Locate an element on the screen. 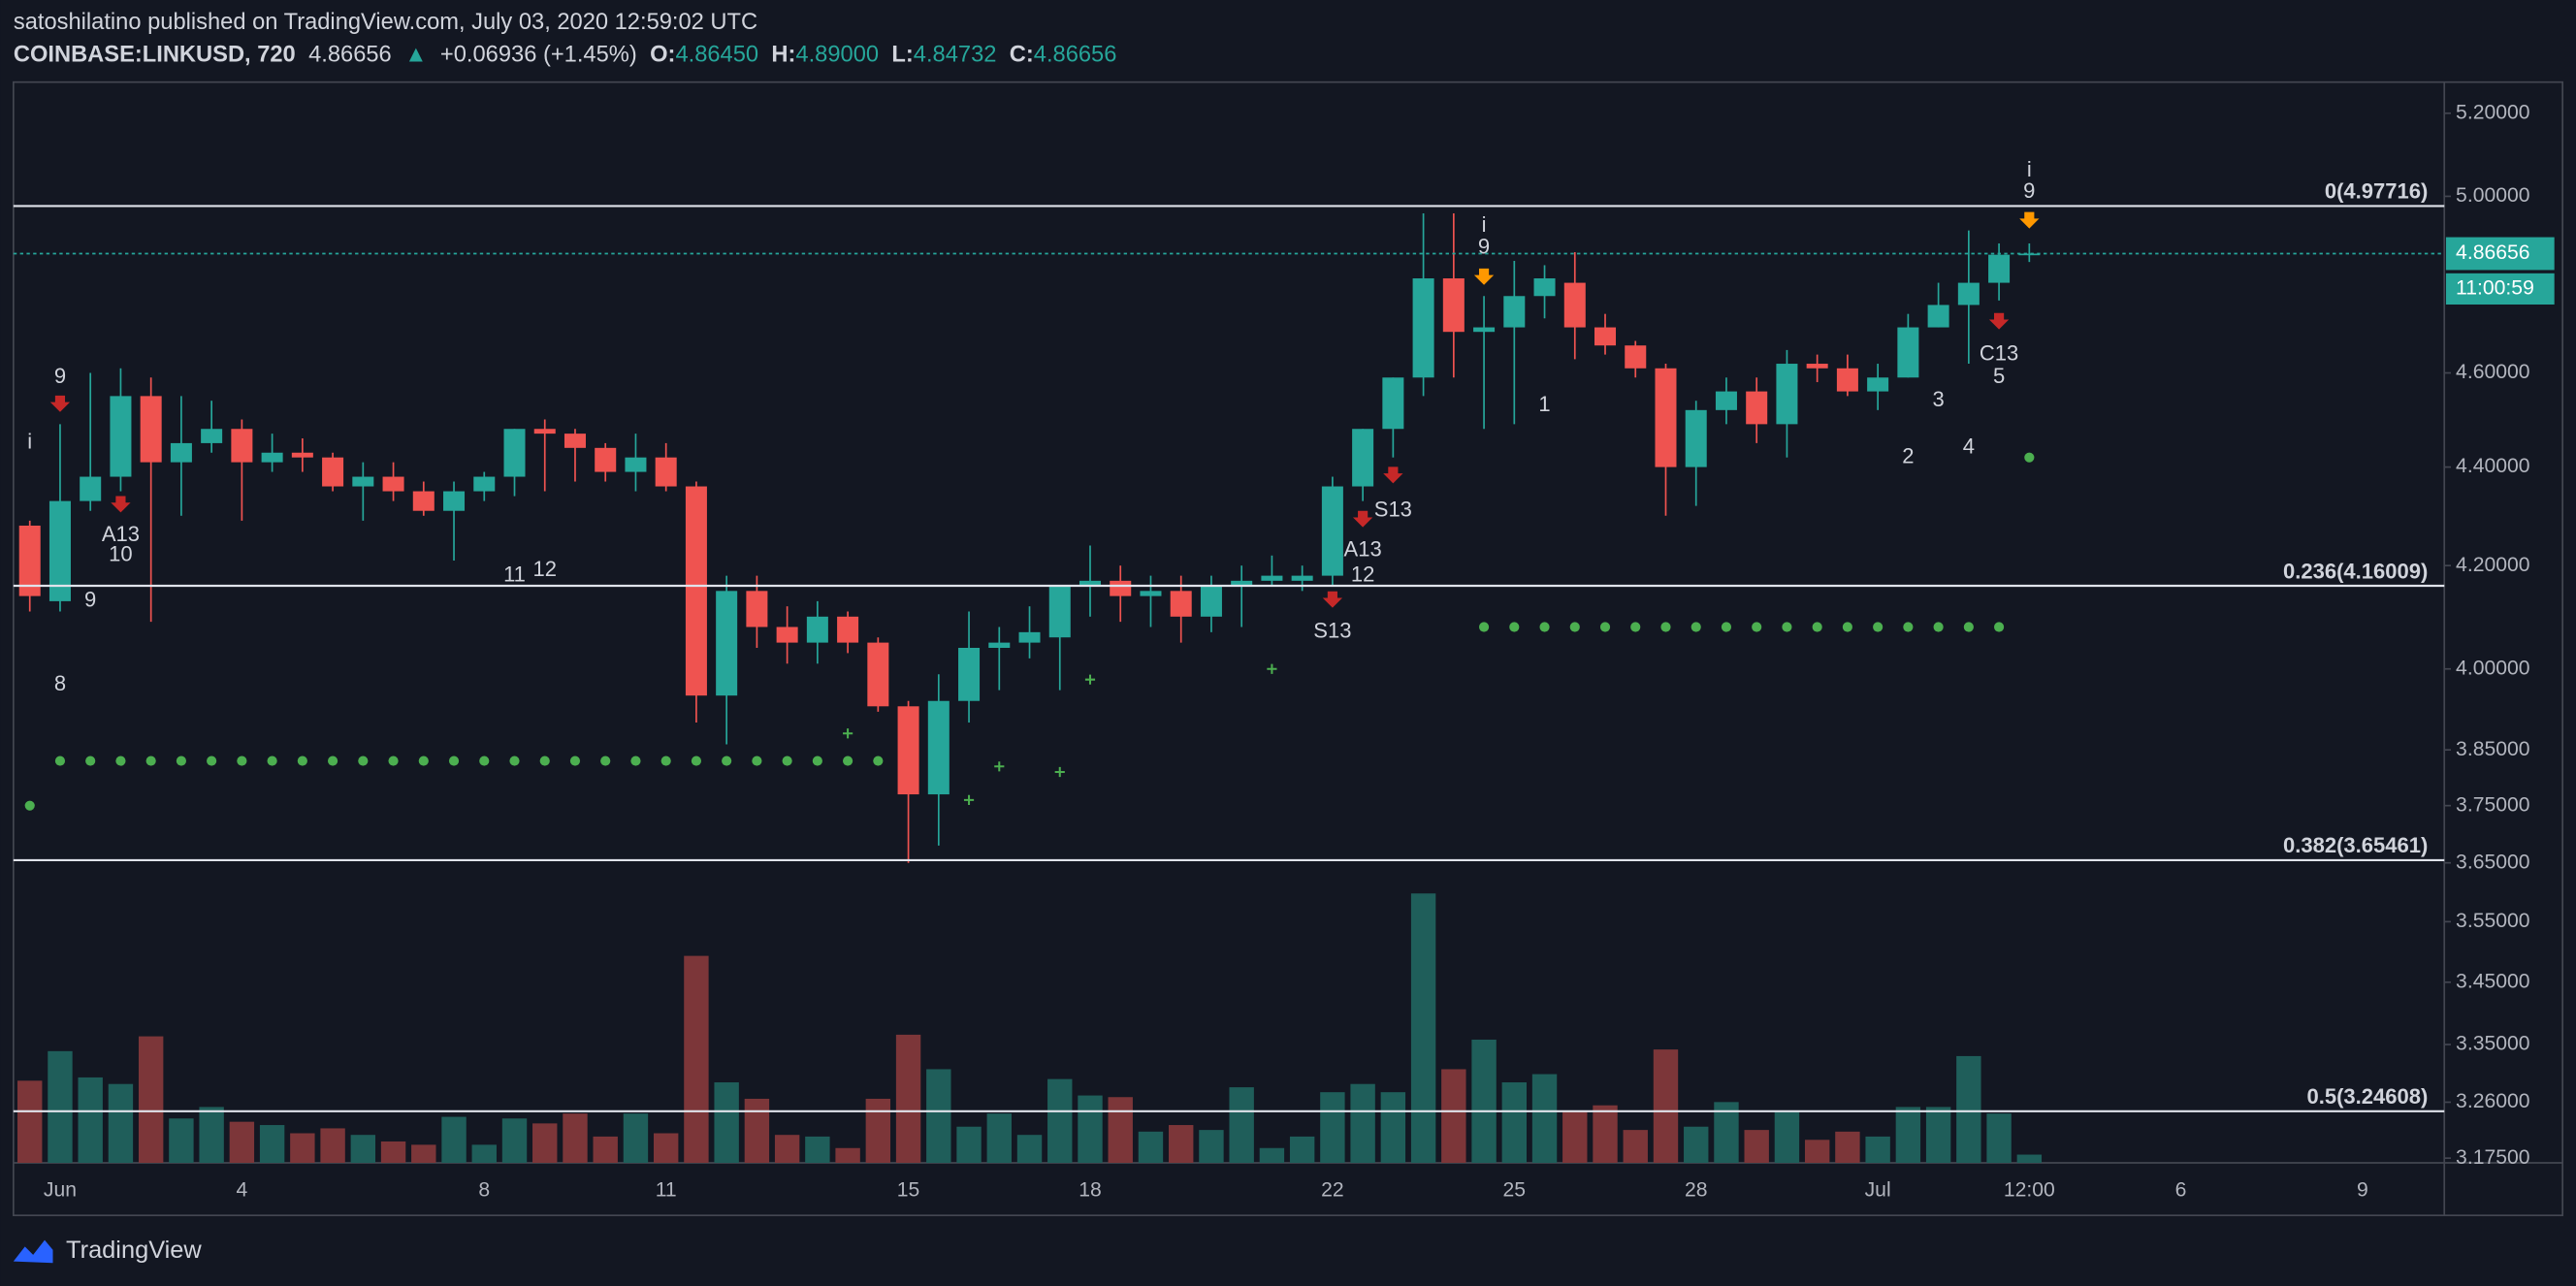 The width and height of the screenshot is (2576, 1286). y-tick-label: 3.65000 is located at coordinates (2492, 862).